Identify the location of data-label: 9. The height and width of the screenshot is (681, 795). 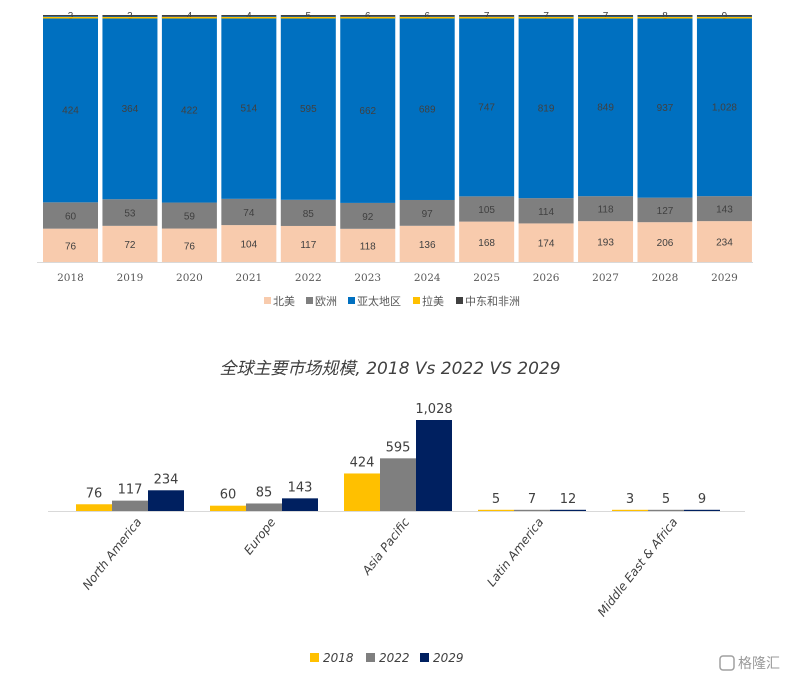
(702, 499).